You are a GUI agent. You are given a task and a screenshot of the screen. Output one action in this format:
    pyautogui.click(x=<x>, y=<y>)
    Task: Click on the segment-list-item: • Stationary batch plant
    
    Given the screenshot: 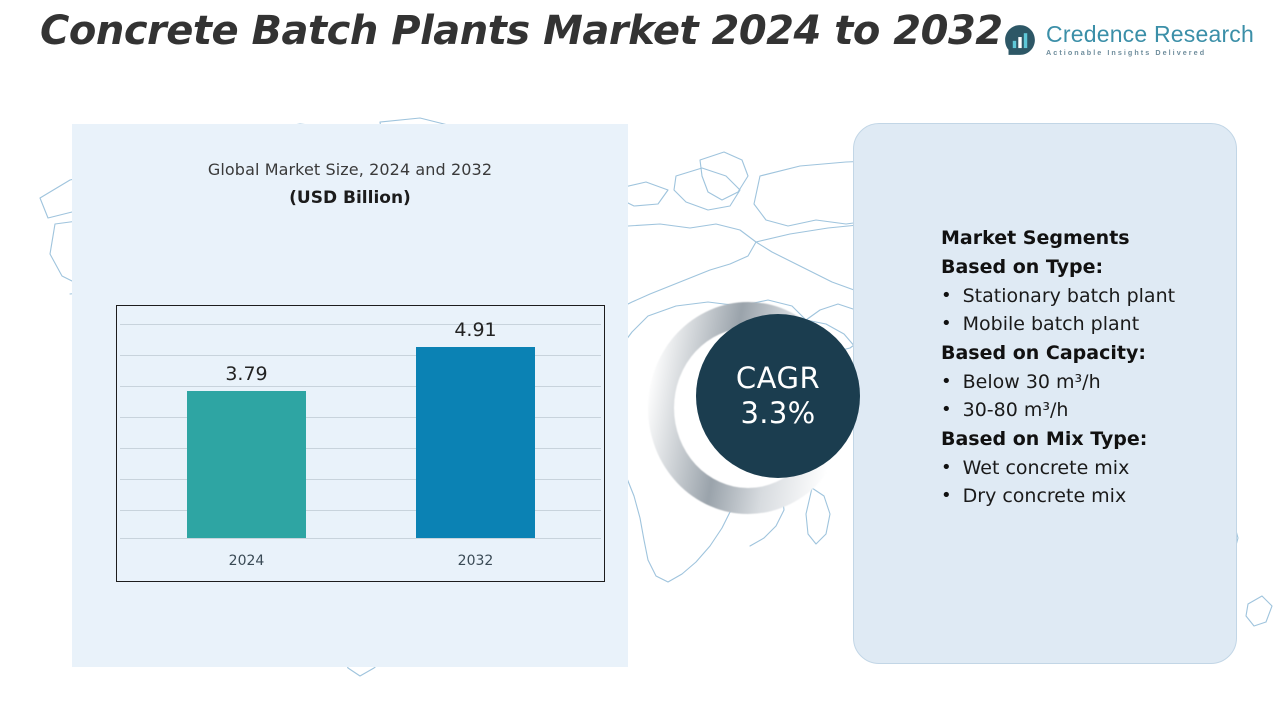 What is the action you would take?
    pyautogui.click(x=1081, y=296)
    